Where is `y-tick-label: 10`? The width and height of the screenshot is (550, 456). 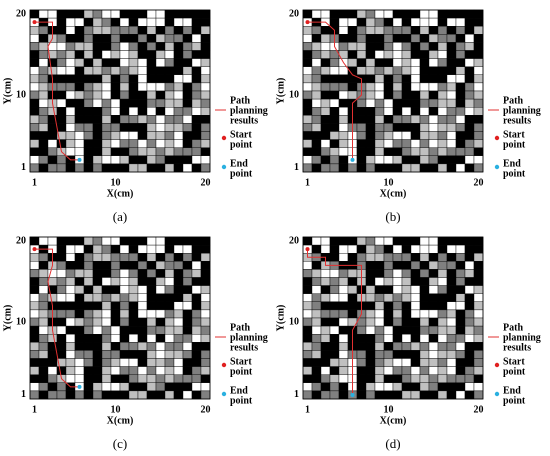
y-tick-label: 10 is located at coordinates (21, 94).